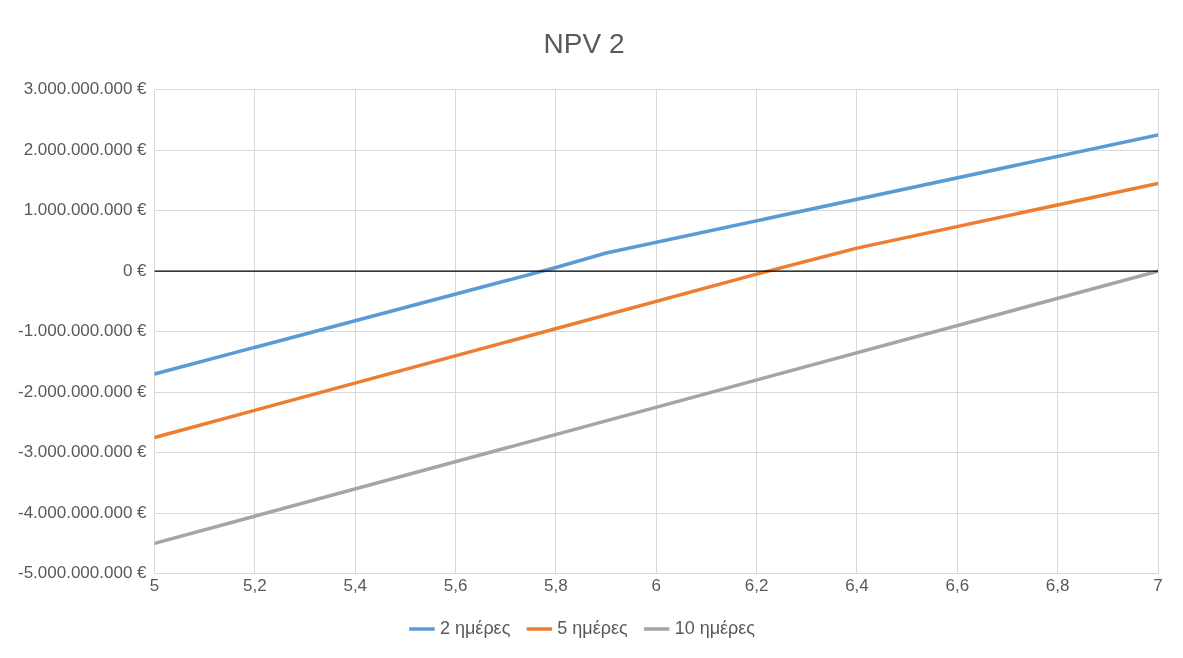 The height and width of the screenshot is (658, 1183). What do you see at coordinates (85, 210) in the screenshot?
I see `y-tick-label: 1.000.000.000 €` at bounding box center [85, 210].